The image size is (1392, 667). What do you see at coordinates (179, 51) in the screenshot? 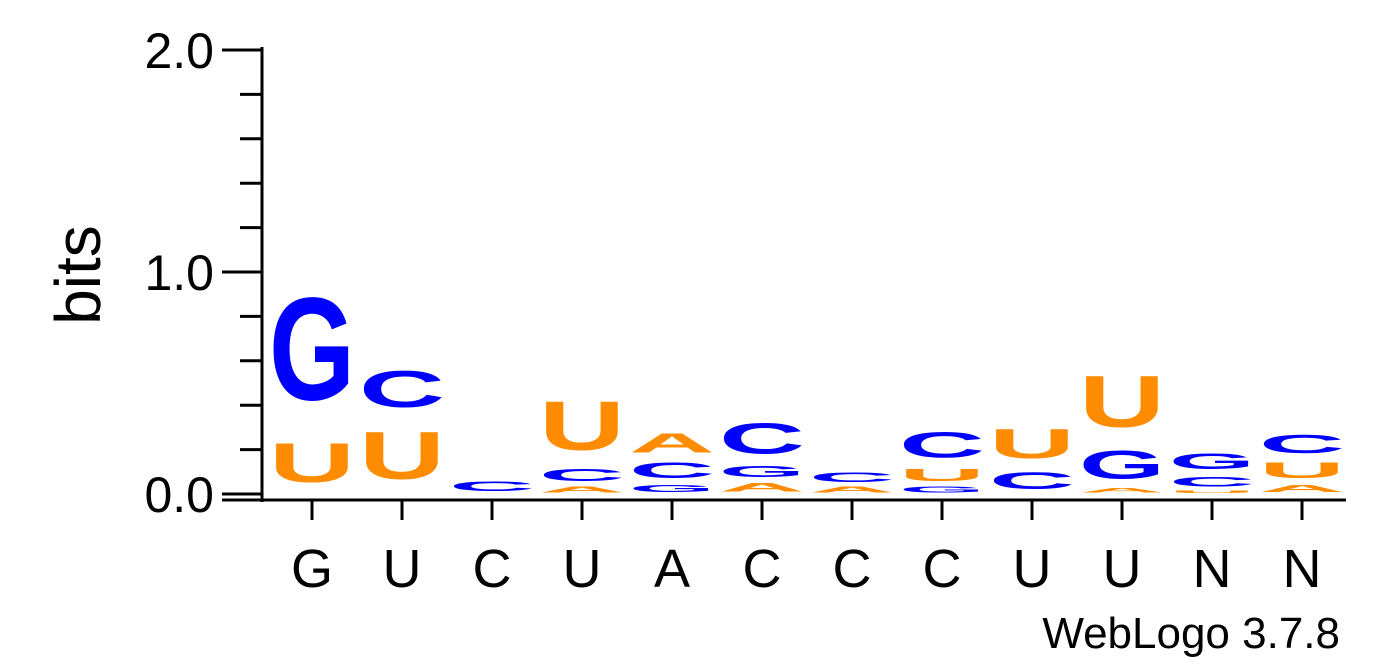
I see `y-tick-label: 2.0` at bounding box center [179, 51].